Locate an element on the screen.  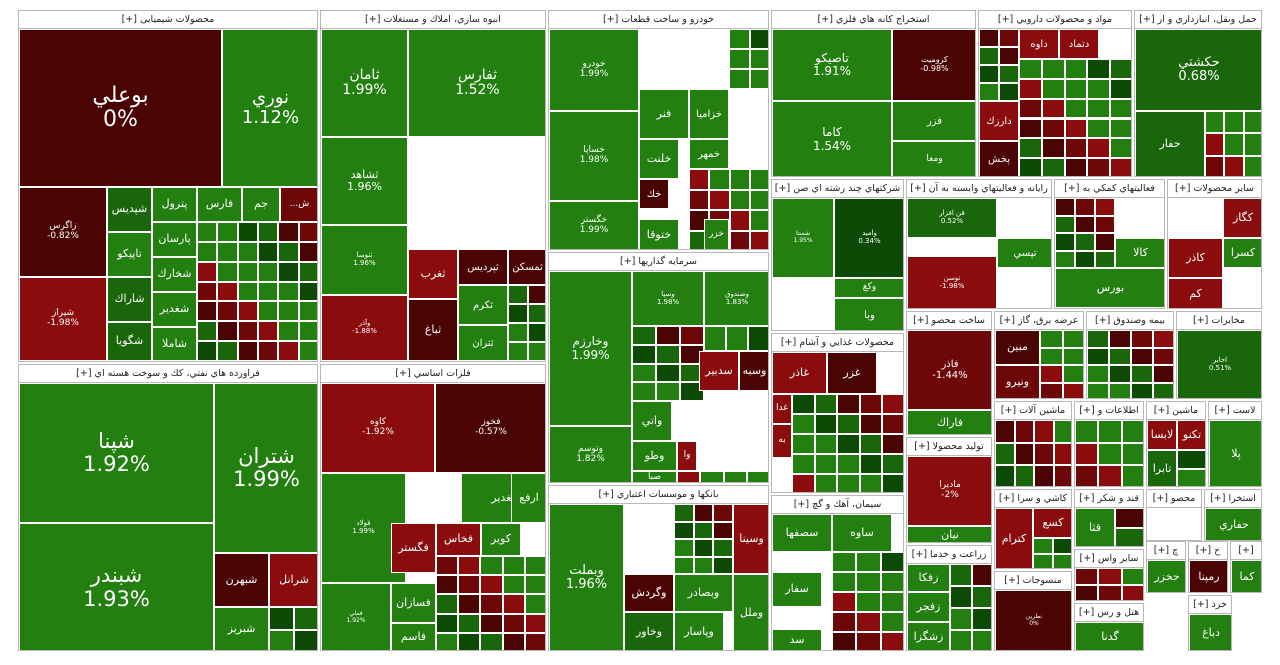
stock-tile: فخوز -0.57% is located at coordinates (490, 428).